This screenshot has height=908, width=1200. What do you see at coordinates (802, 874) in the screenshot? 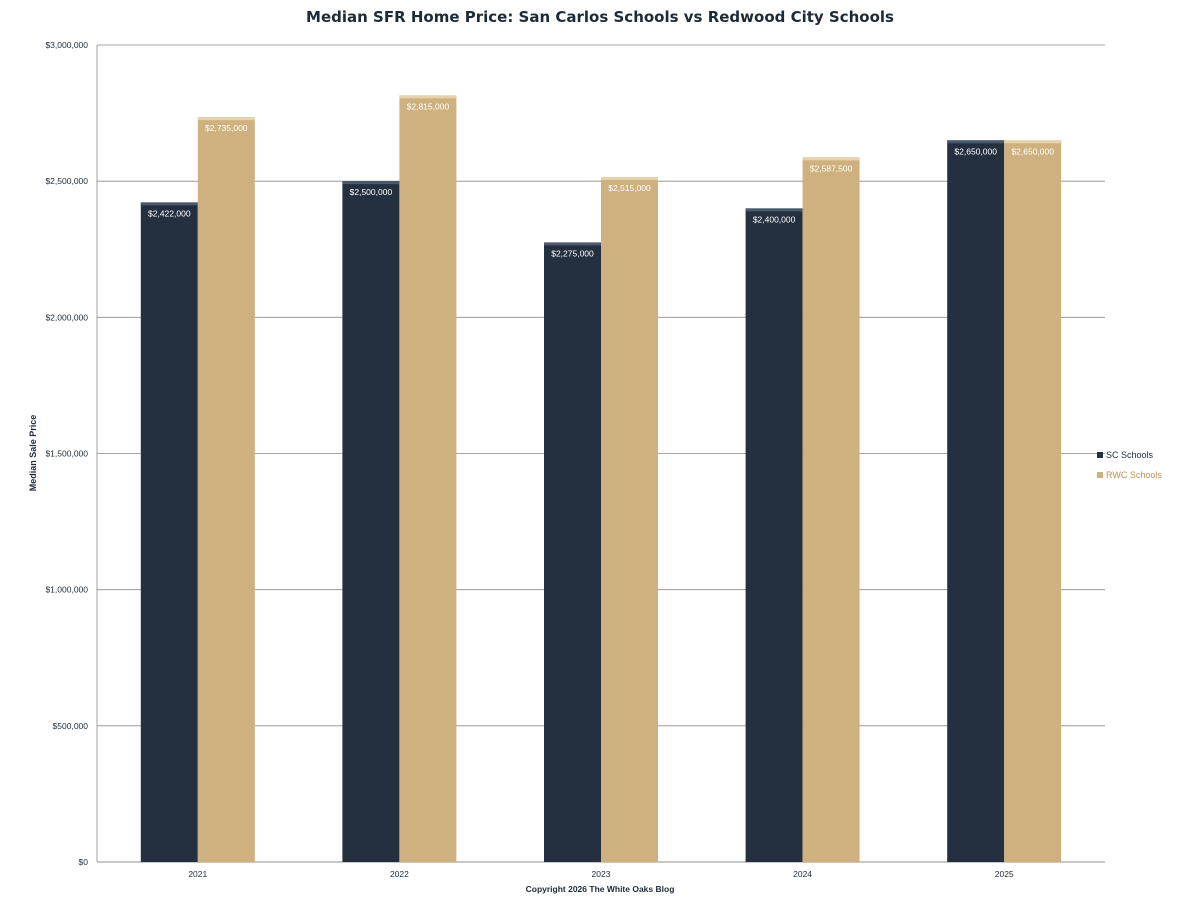
I see `x-tick-label: 2024` at bounding box center [802, 874].